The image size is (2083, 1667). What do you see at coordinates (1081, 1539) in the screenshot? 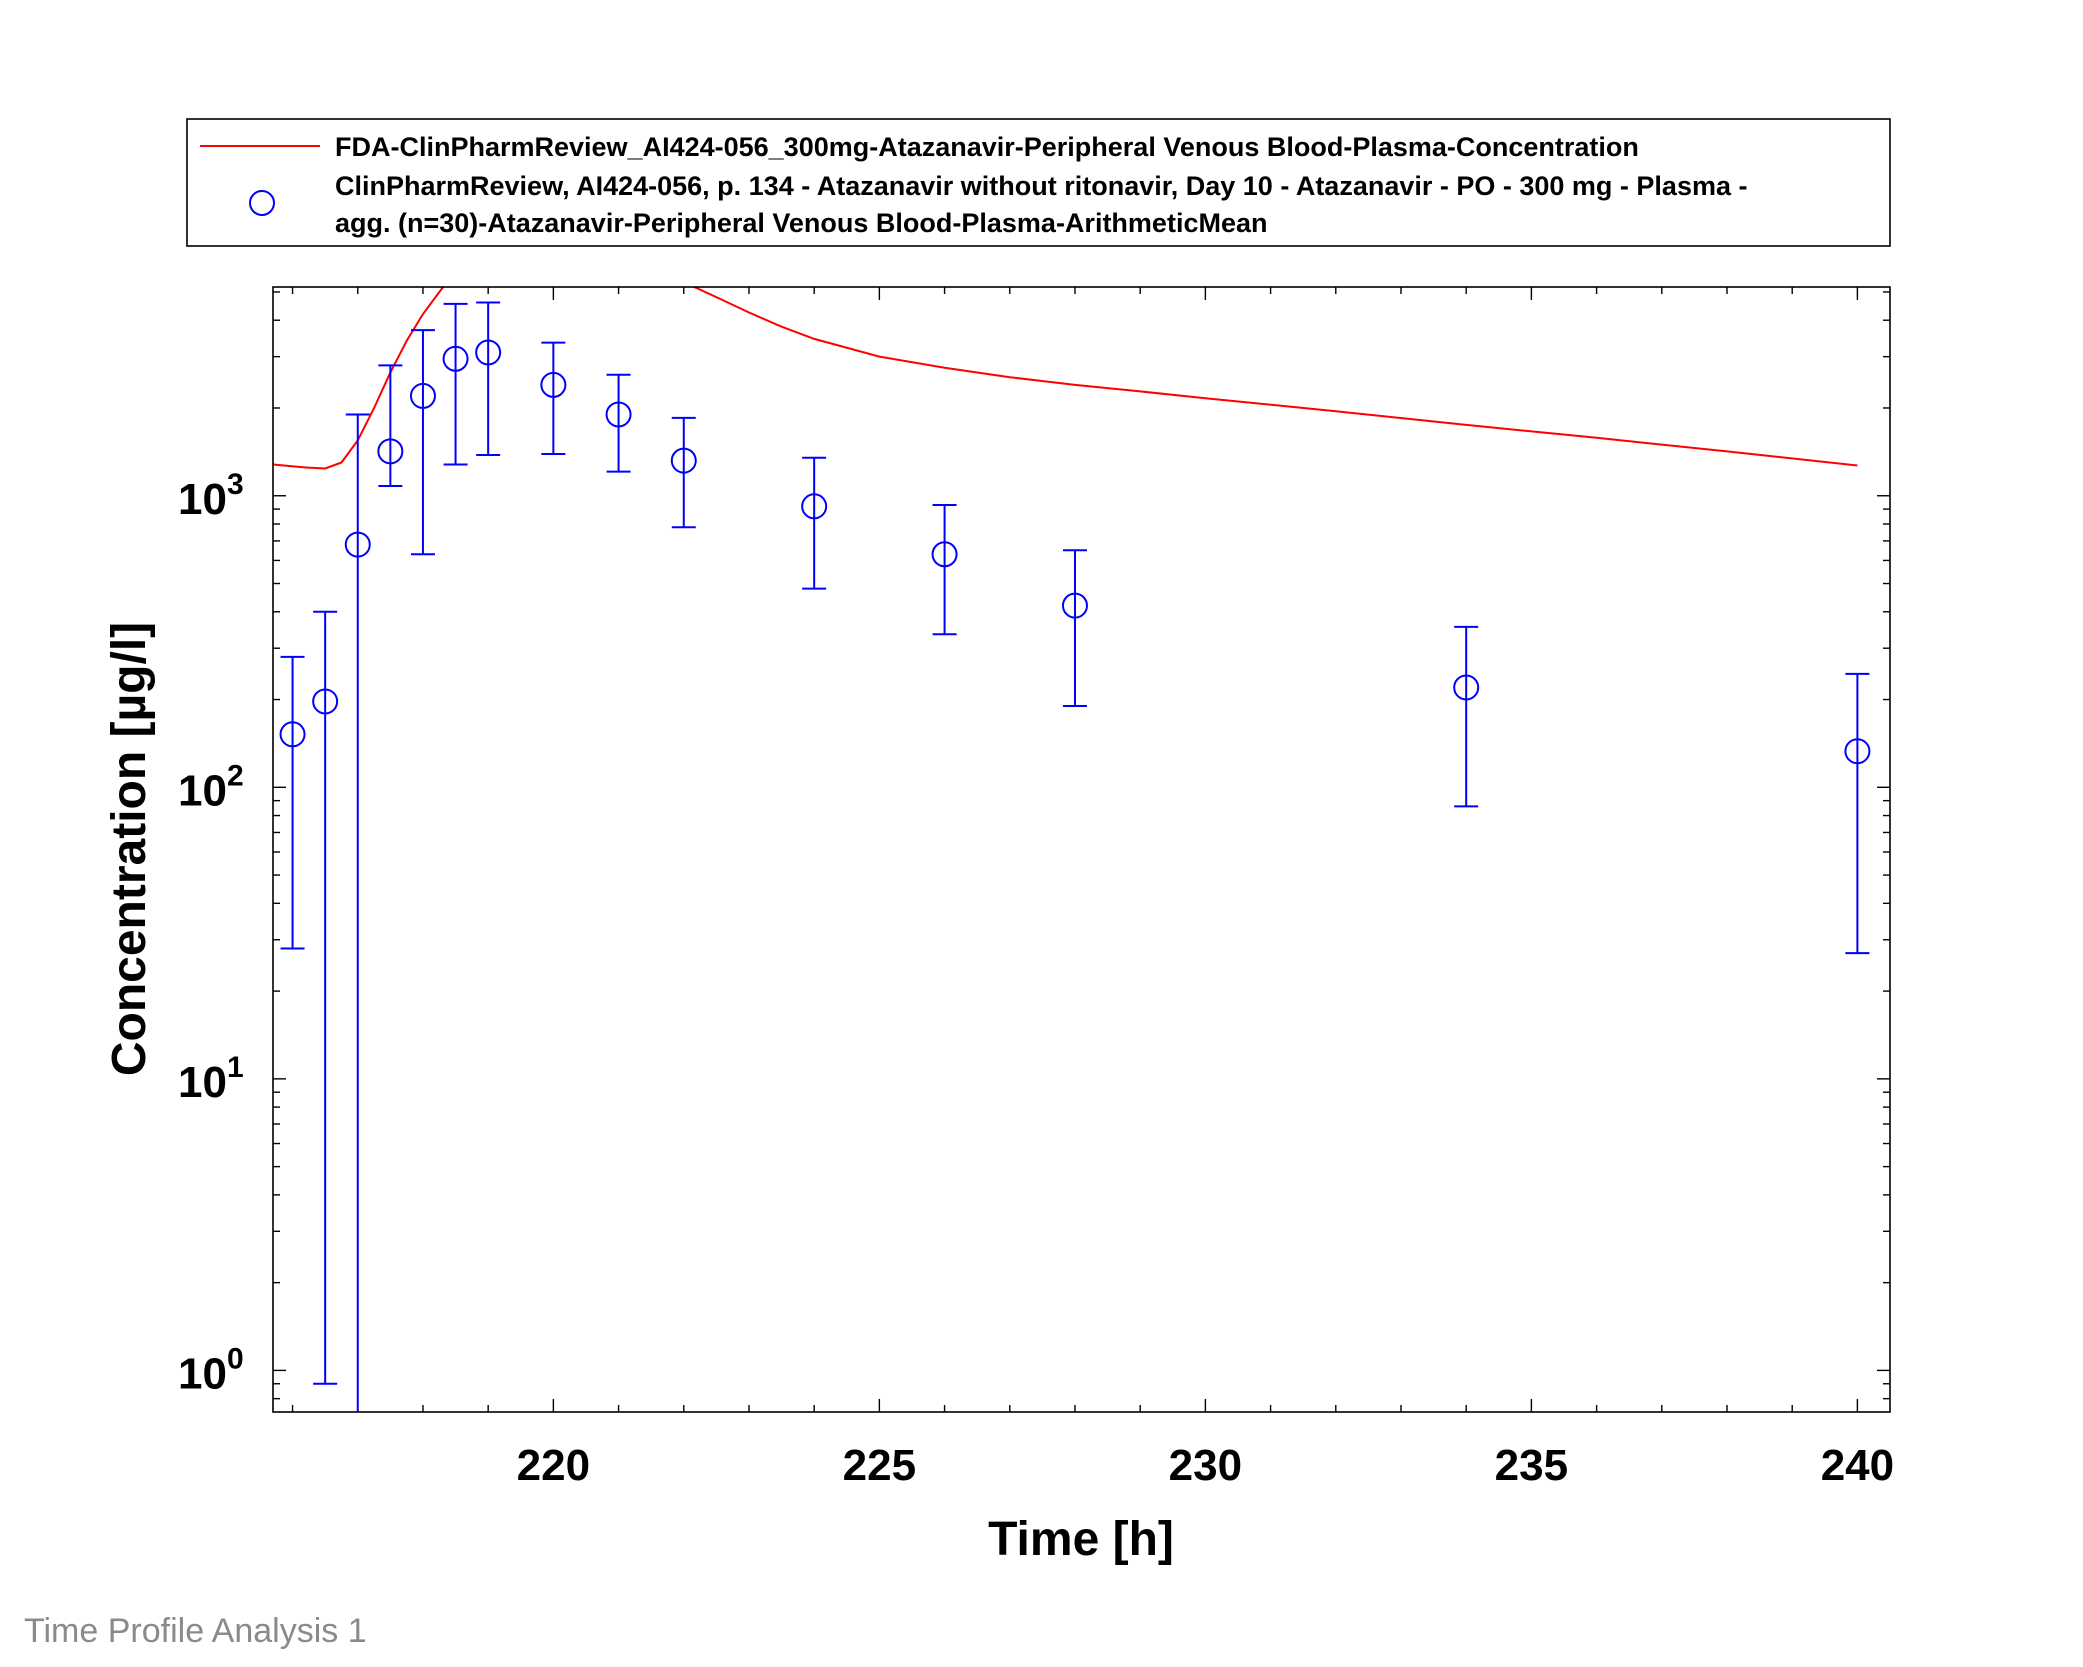
I see `x-axis-label: Time [h]` at bounding box center [1081, 1539].